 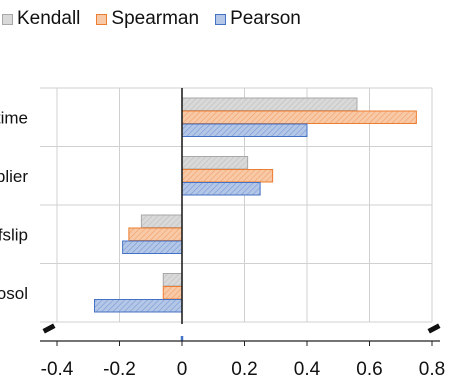 What do you see at coordinates (14, 293) in the screenshot?
I see `category-label-3: rosol` at bounding box center [14, 293].